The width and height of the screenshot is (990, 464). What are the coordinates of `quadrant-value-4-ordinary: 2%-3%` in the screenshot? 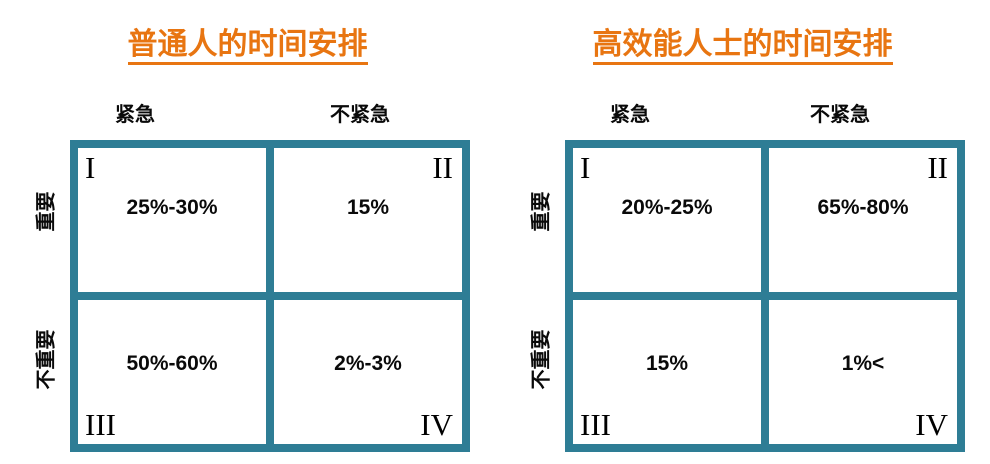 It's located at (368, 363).